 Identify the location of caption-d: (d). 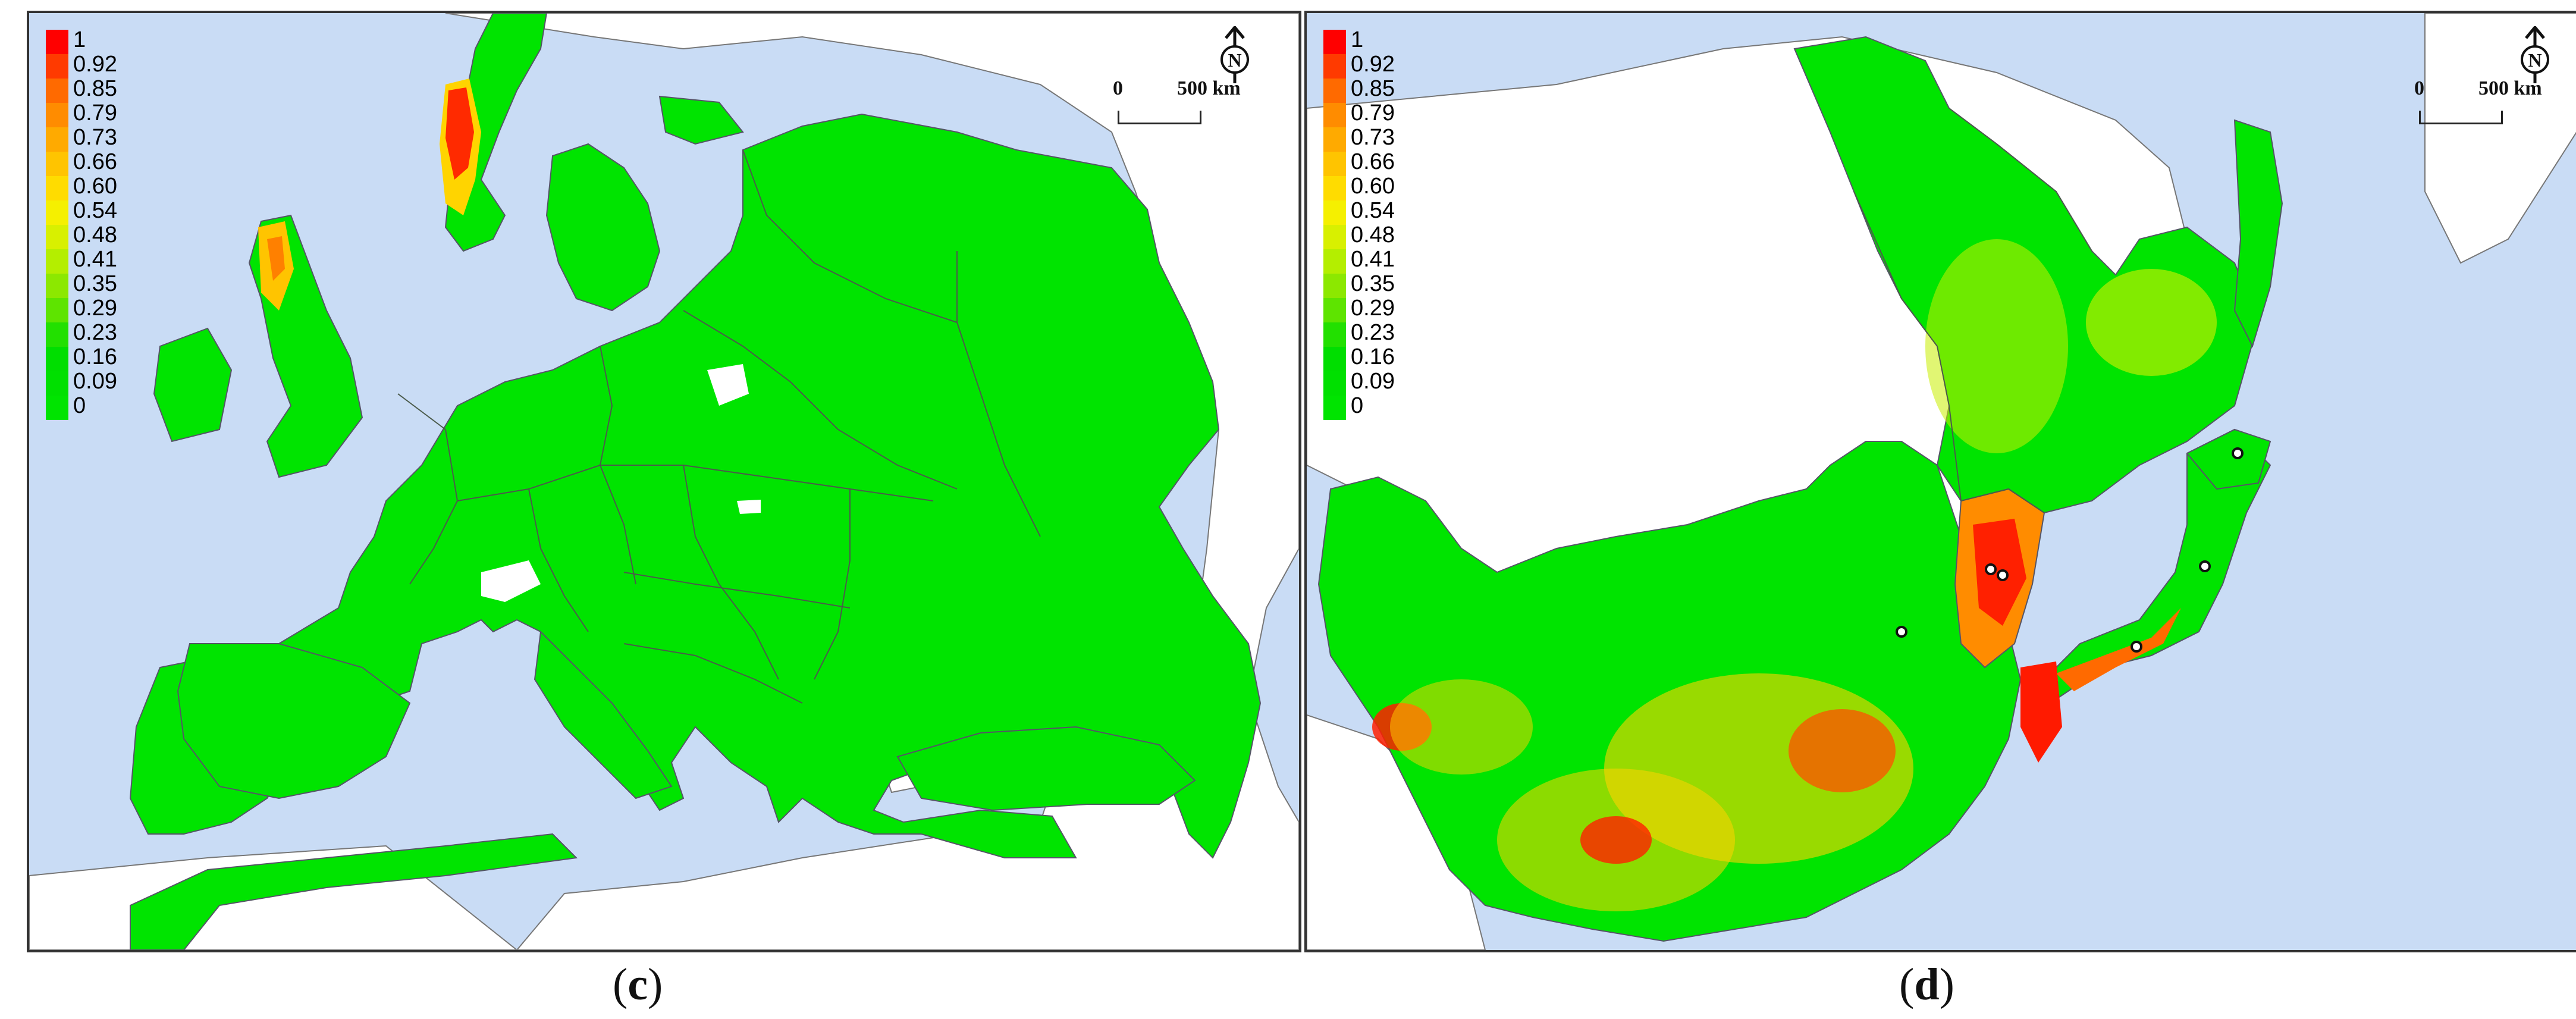
(1926, 984).